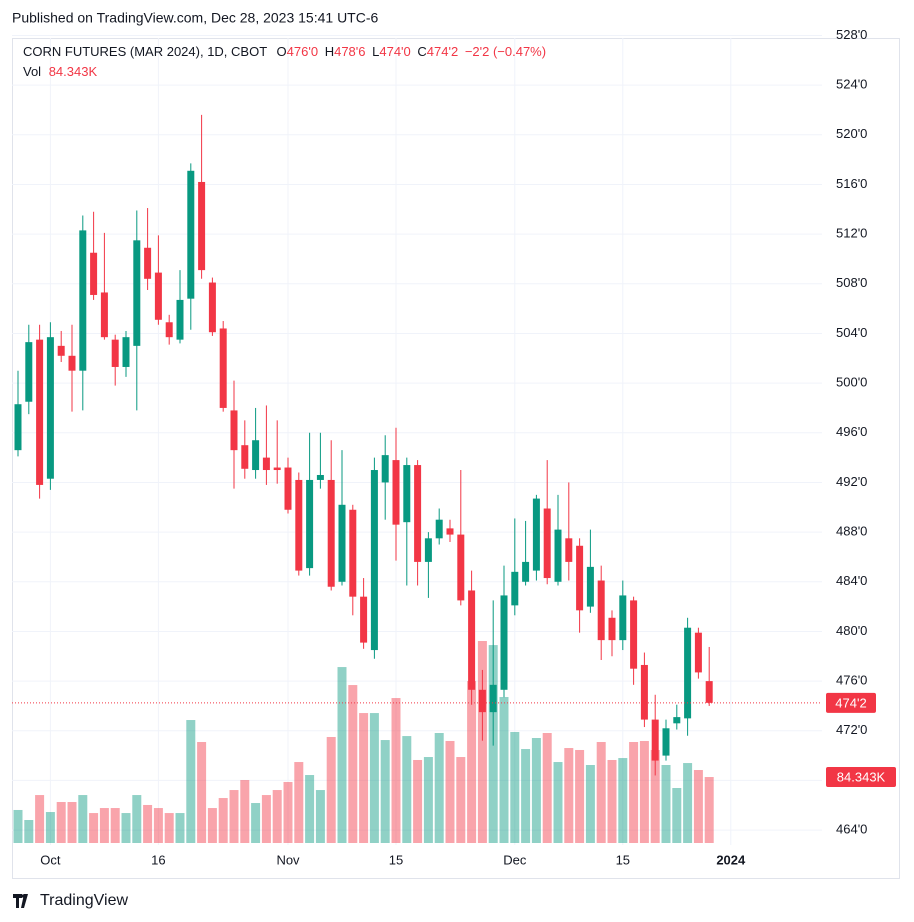 Image resolution: width=914 pixels, height=922 pixels. Describe the element at coordinates (851, 282) in the screenshot. I see `y-tick-label: 508'0` at that location.